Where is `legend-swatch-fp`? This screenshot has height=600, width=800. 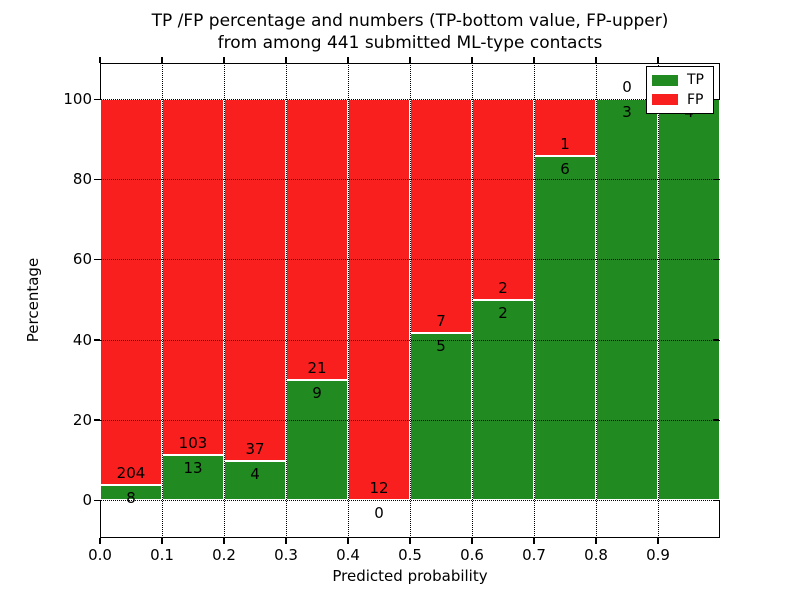 legend-swatch-fp is located at coordinates (665, 100).